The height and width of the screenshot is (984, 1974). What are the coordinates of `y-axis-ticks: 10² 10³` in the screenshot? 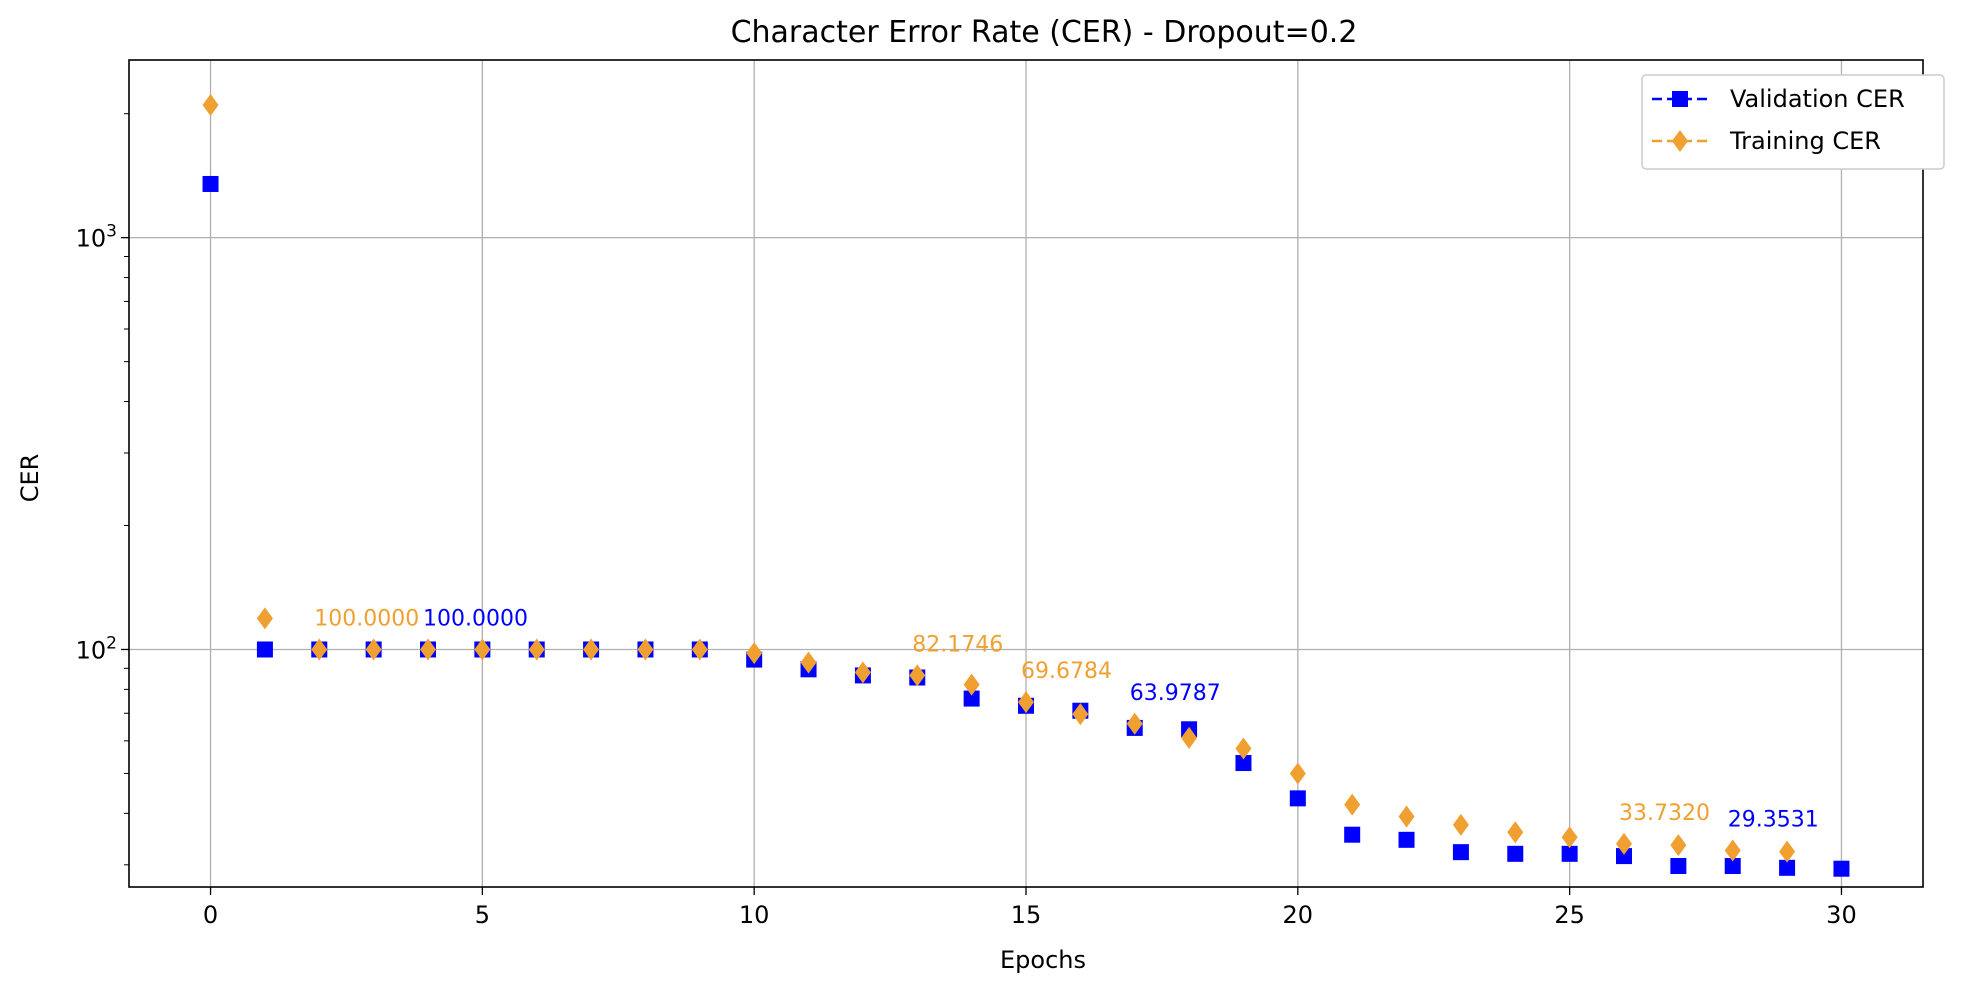 It's located at (102, 489).